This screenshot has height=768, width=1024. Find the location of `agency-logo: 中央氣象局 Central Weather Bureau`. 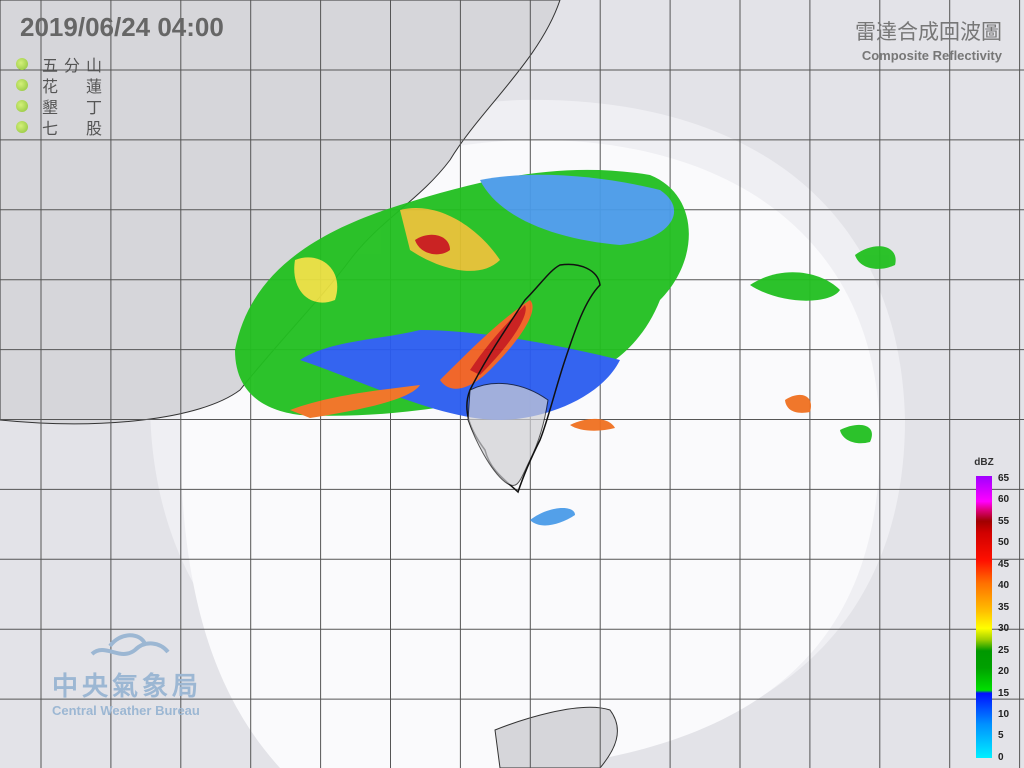

agency-logo: 中央氣象局 Central Weather Bureau is located at coordinates (127, 675).